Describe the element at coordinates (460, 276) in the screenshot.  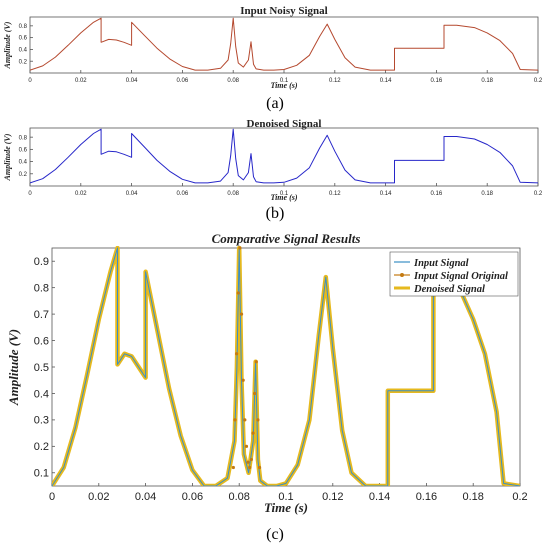
I see `legend-label: Input Signal Original` at that location.